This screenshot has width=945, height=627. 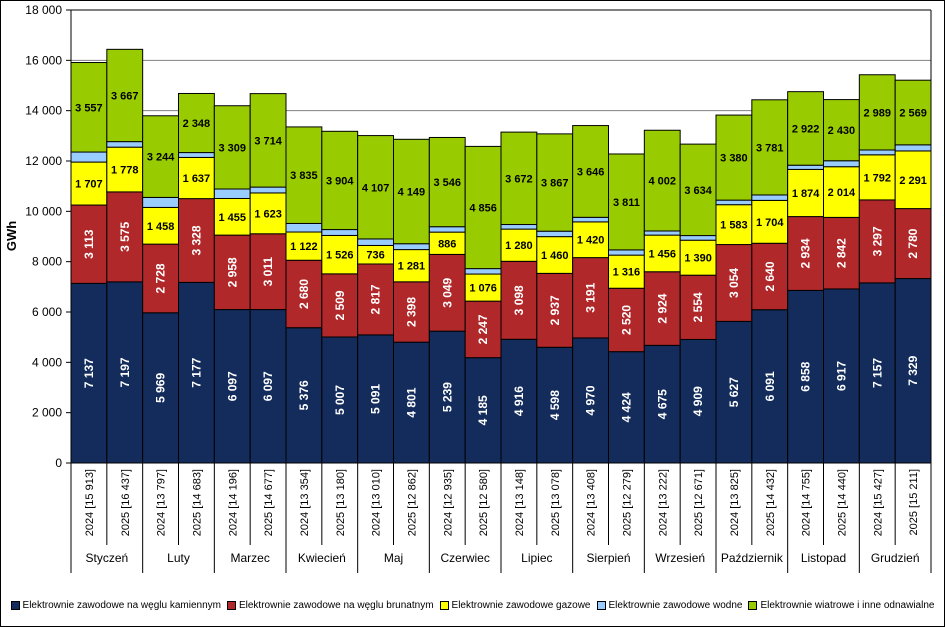 What do you see at coordinates (322, 558) in the screenshot?
I see `month-label: Kwiecień` at bounding box center [322, 558].